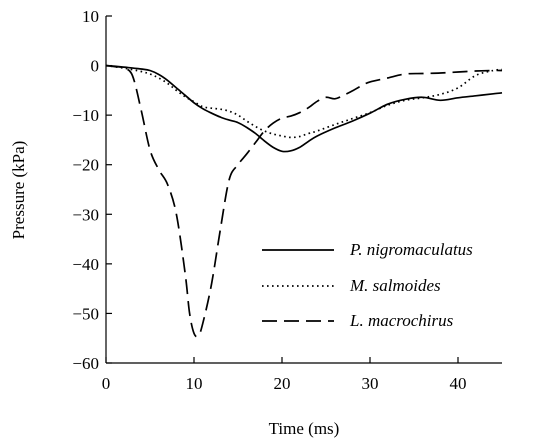 Image resolution: width=541 pixels, height=446 pixels. Describe the element at coordinates (401, 320) in the screenshot. I see `legend-label: L. macrochirus` at that location.